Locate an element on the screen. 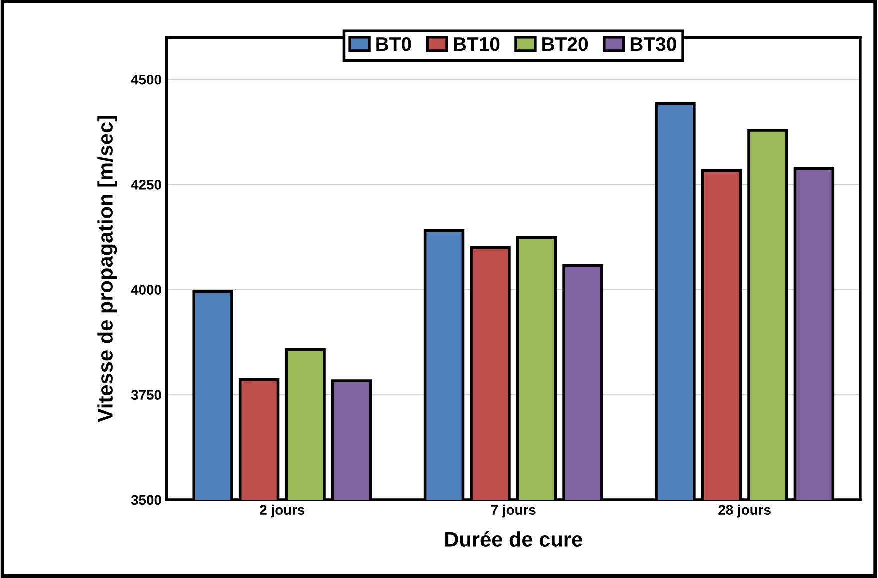 This screenshot has width=878, height=578. x-tick-label: 7 jours is located at coordinates (513, 511).